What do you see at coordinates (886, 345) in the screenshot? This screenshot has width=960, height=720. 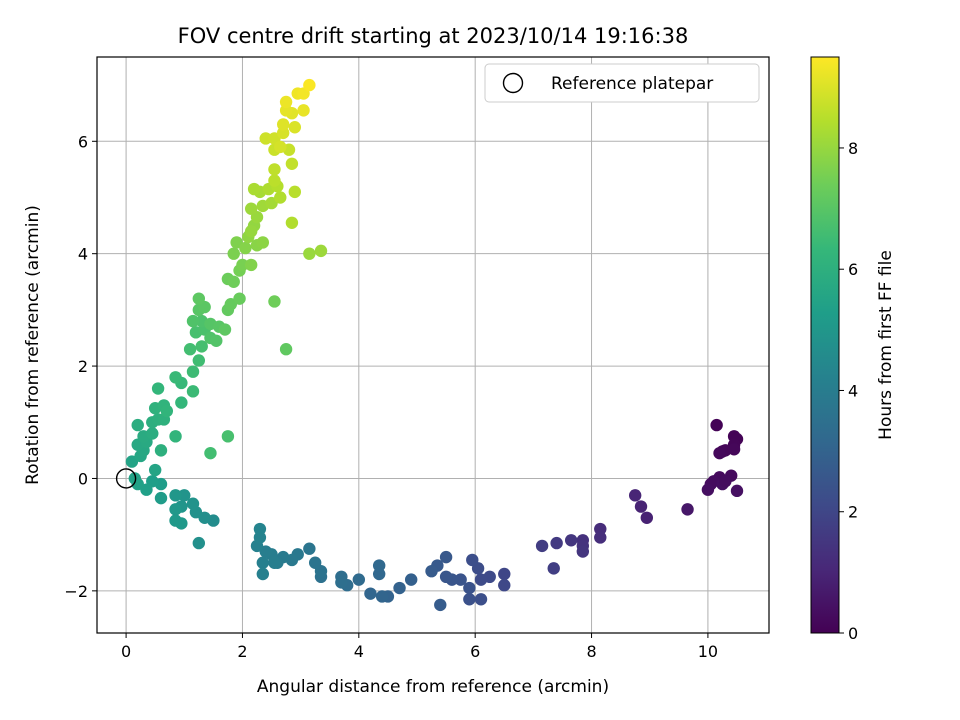 I see `colorbar-label: Hours from first FF file` at bounding box center [886, 345].